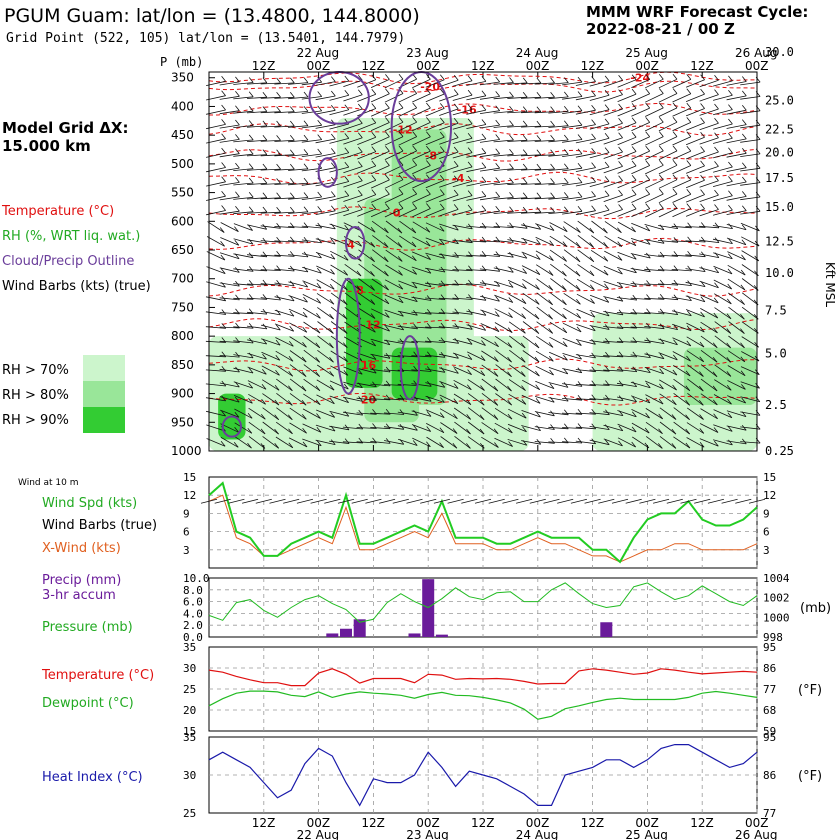 This screenshot has height=840, width=840. Describe the element at coordinates (182, 106) in the screenshot. I see `pressure-tick-1: 400` at that location.